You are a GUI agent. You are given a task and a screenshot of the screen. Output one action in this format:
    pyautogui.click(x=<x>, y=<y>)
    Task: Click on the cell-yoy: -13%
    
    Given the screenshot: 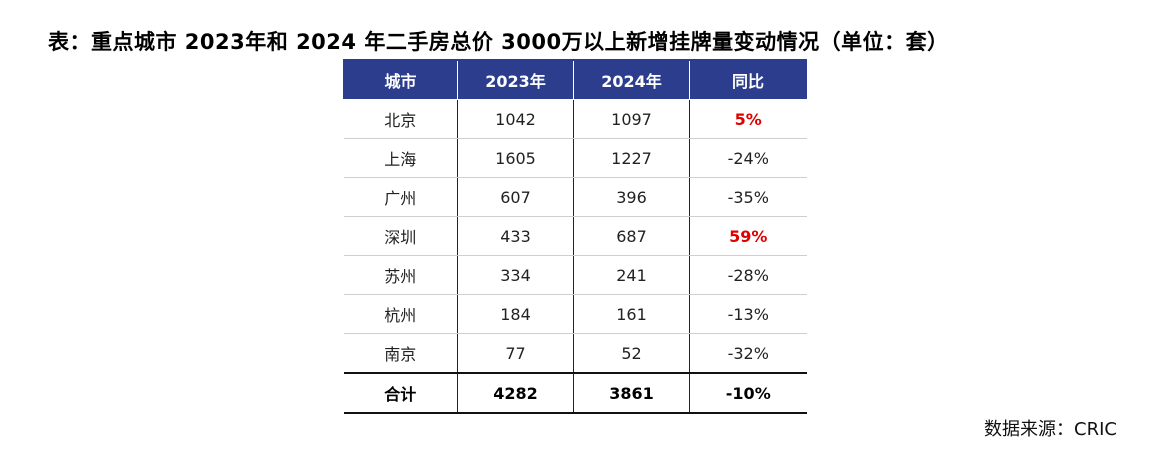 What is the action you would take?
    pyautogui.click(x=748, y=314)
    